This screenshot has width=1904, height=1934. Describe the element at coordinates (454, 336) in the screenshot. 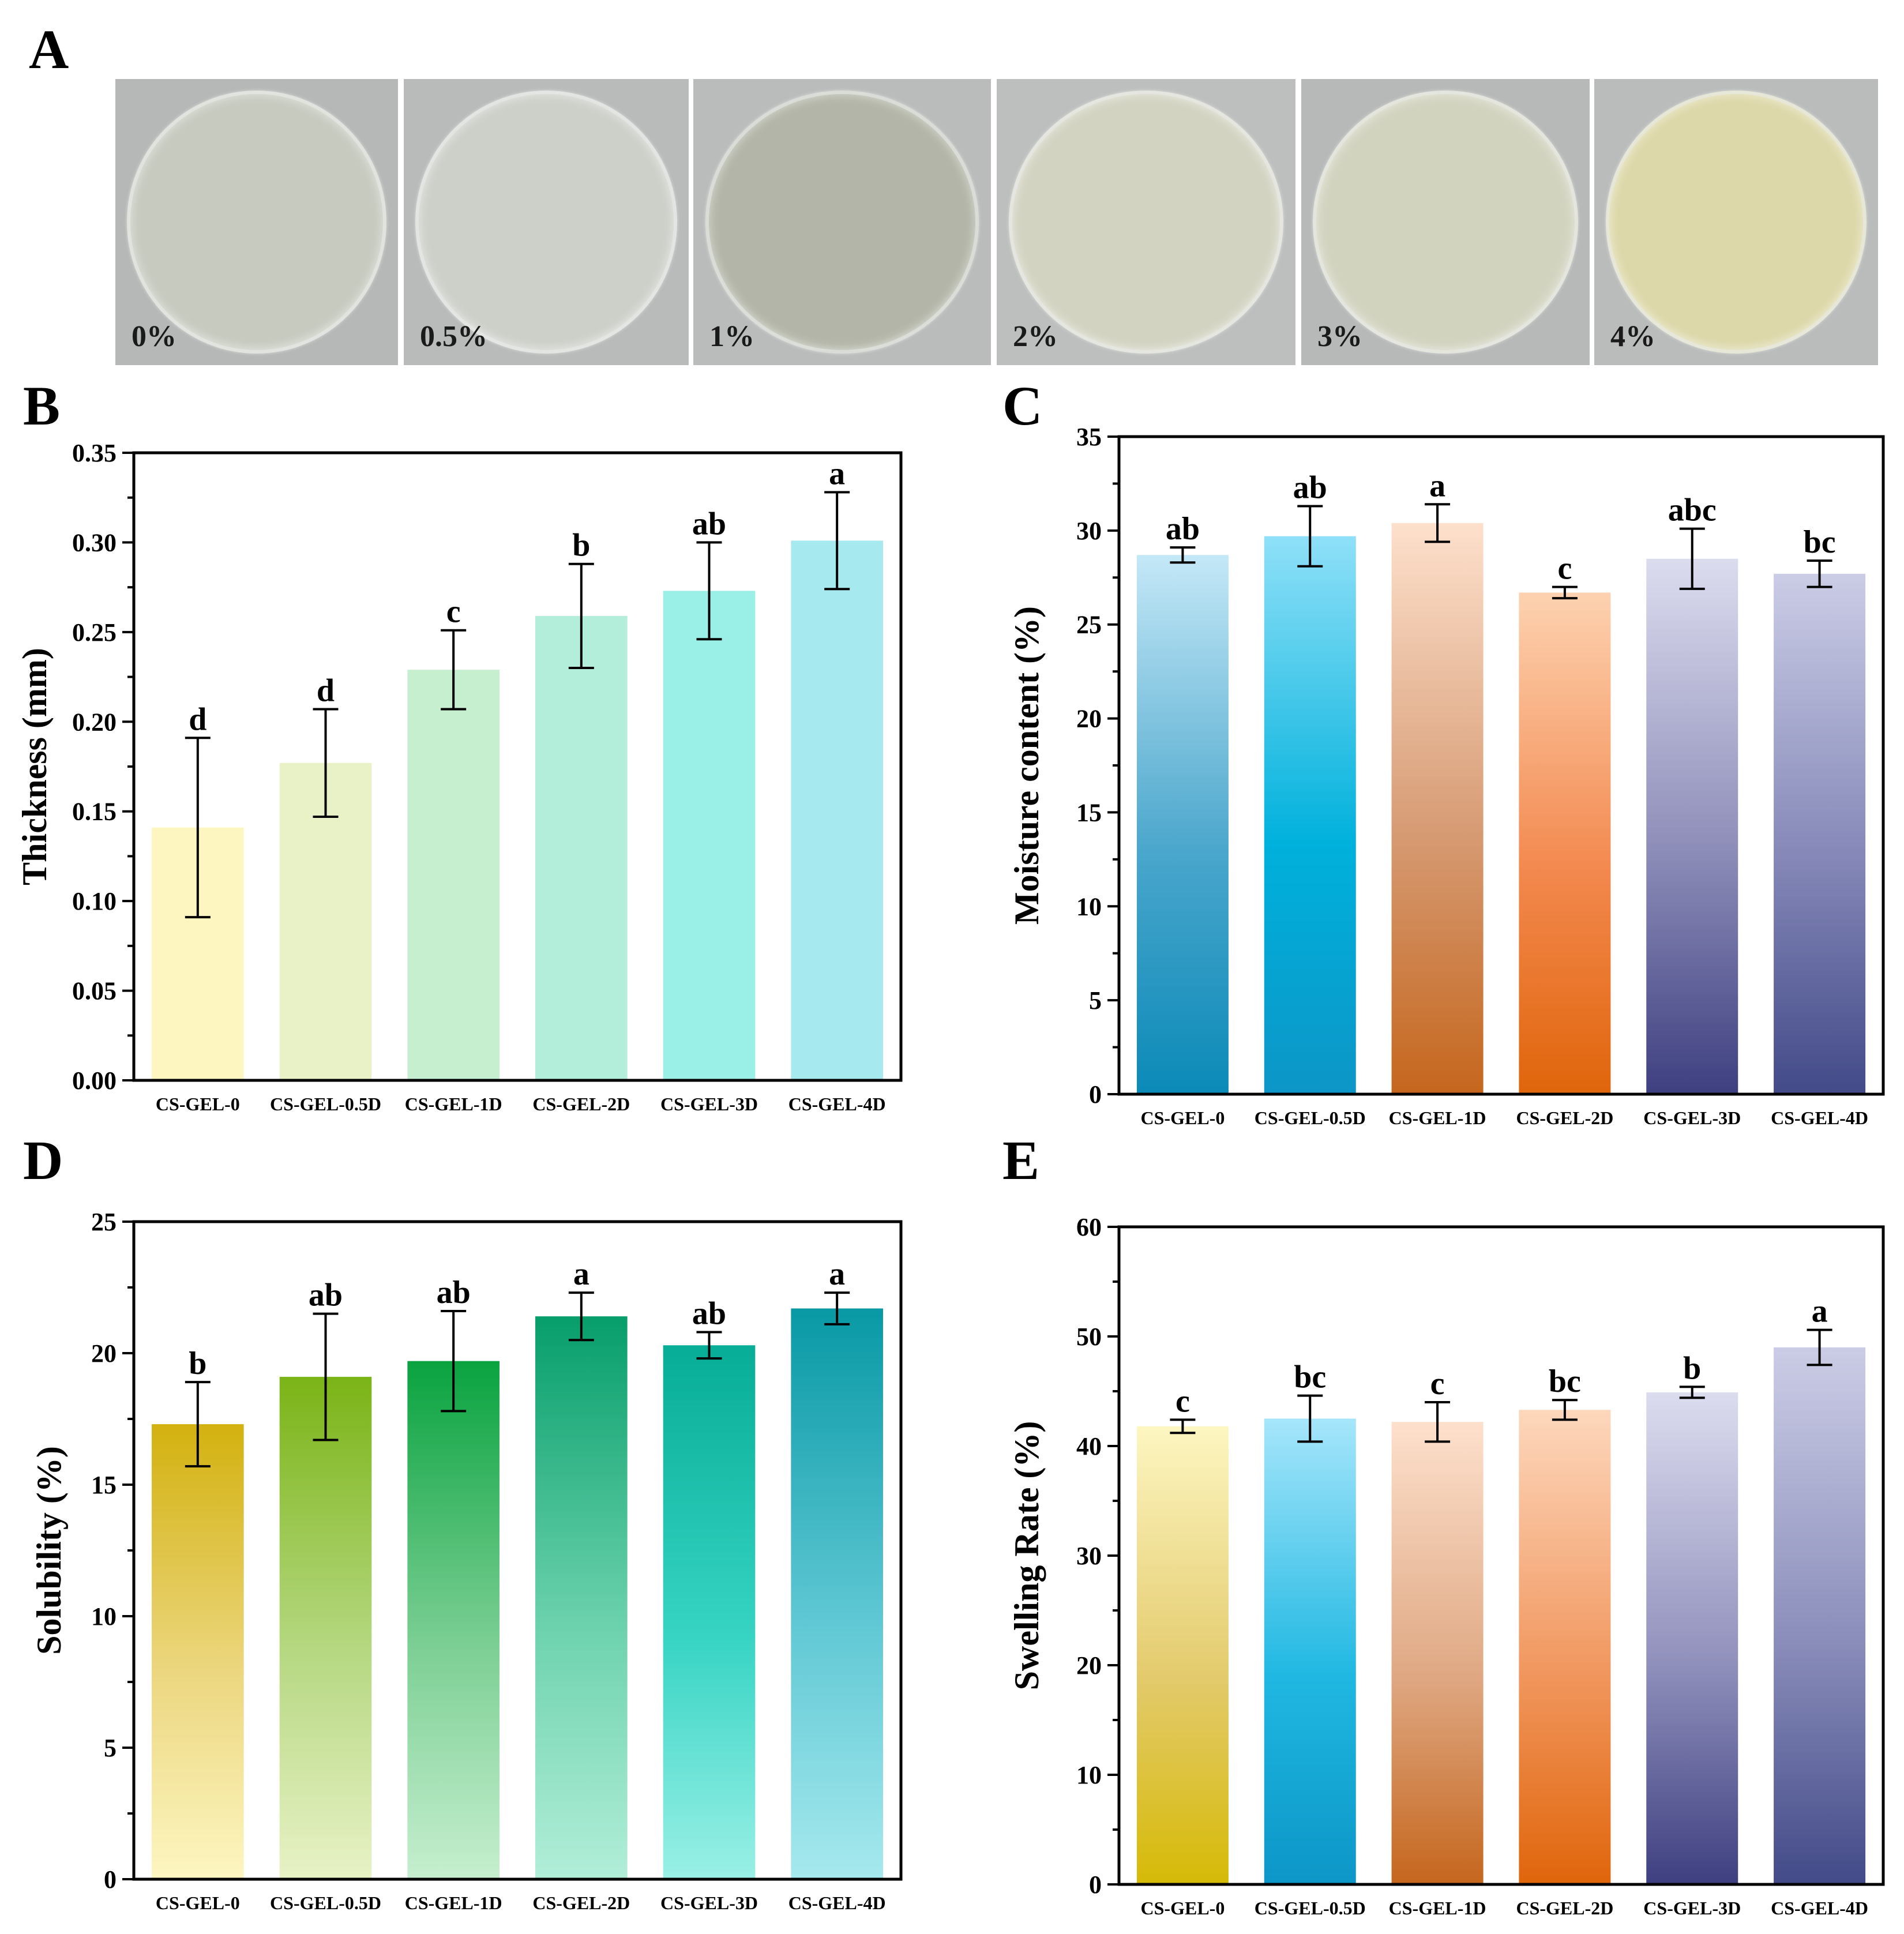

I see `concentration-label: 0.5%` at that location.